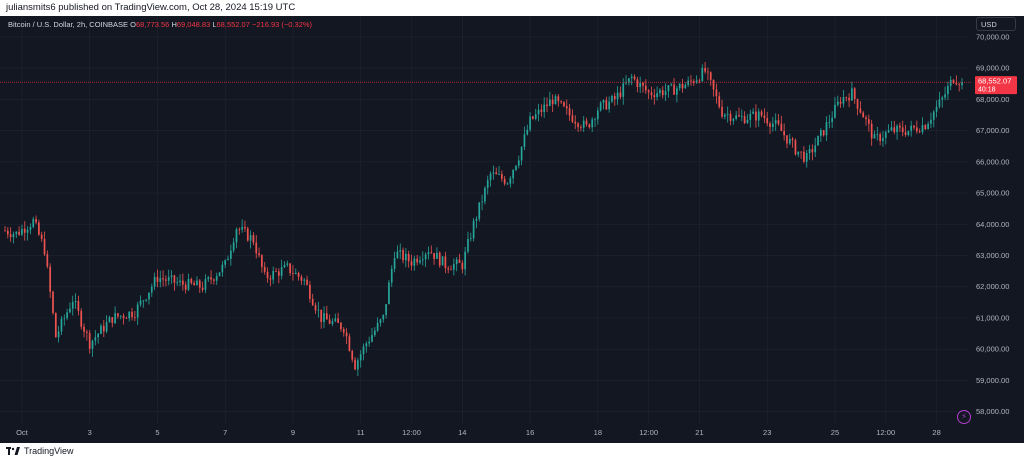 The width and height of the screenshot is (1024, 459). What do you see at coordinates (992, 36) in the screenshot?
I see `price-tick-label: 70,000.00` at bounding box center [992, 36].